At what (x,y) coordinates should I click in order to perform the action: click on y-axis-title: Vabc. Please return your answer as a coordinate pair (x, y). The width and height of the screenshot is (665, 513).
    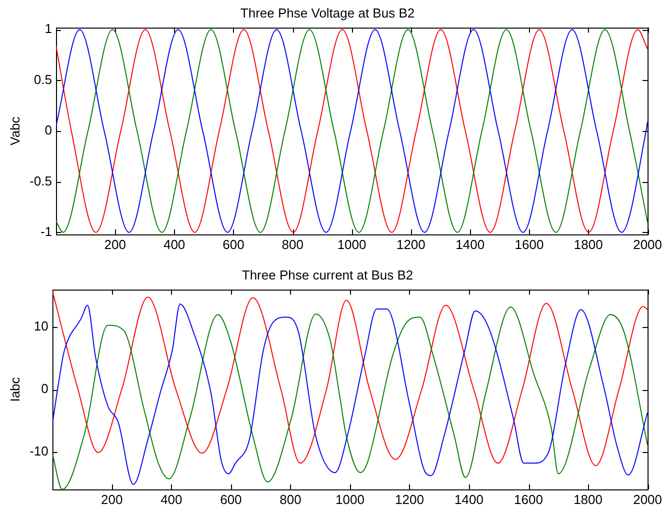
    Looking at the image, I should click on (14, 131).